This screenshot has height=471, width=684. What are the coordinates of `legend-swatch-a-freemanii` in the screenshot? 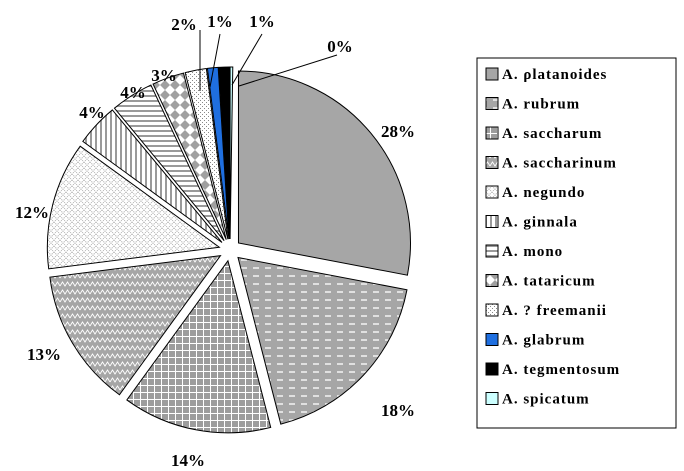 It's located at (492, 310).